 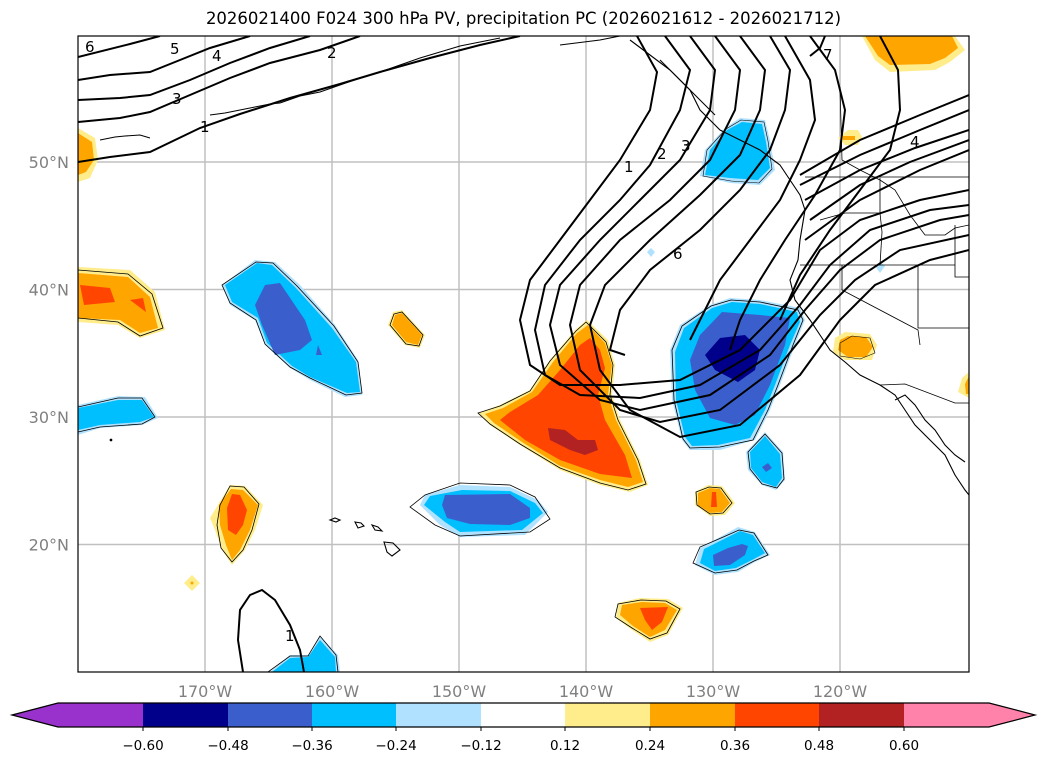 What do you see at coordinates (650, 746) in the screenshot?
I see `colorbar-tick-label: 0.24` at bounding box center [650, 746].